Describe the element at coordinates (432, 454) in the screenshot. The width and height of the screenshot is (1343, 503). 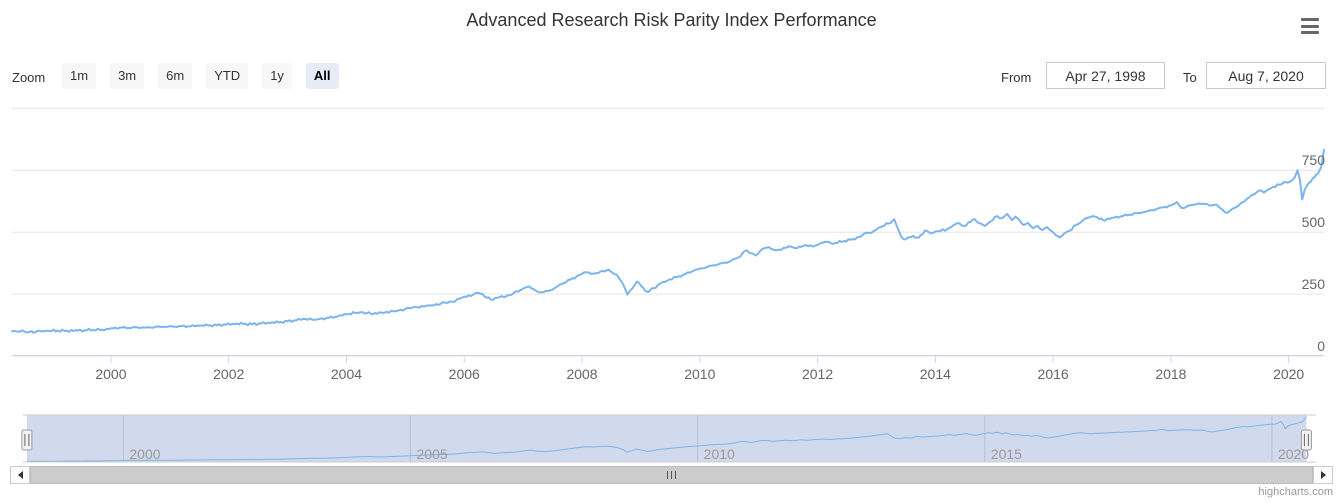
I see `navigator-axis-label: 2005` at that location.